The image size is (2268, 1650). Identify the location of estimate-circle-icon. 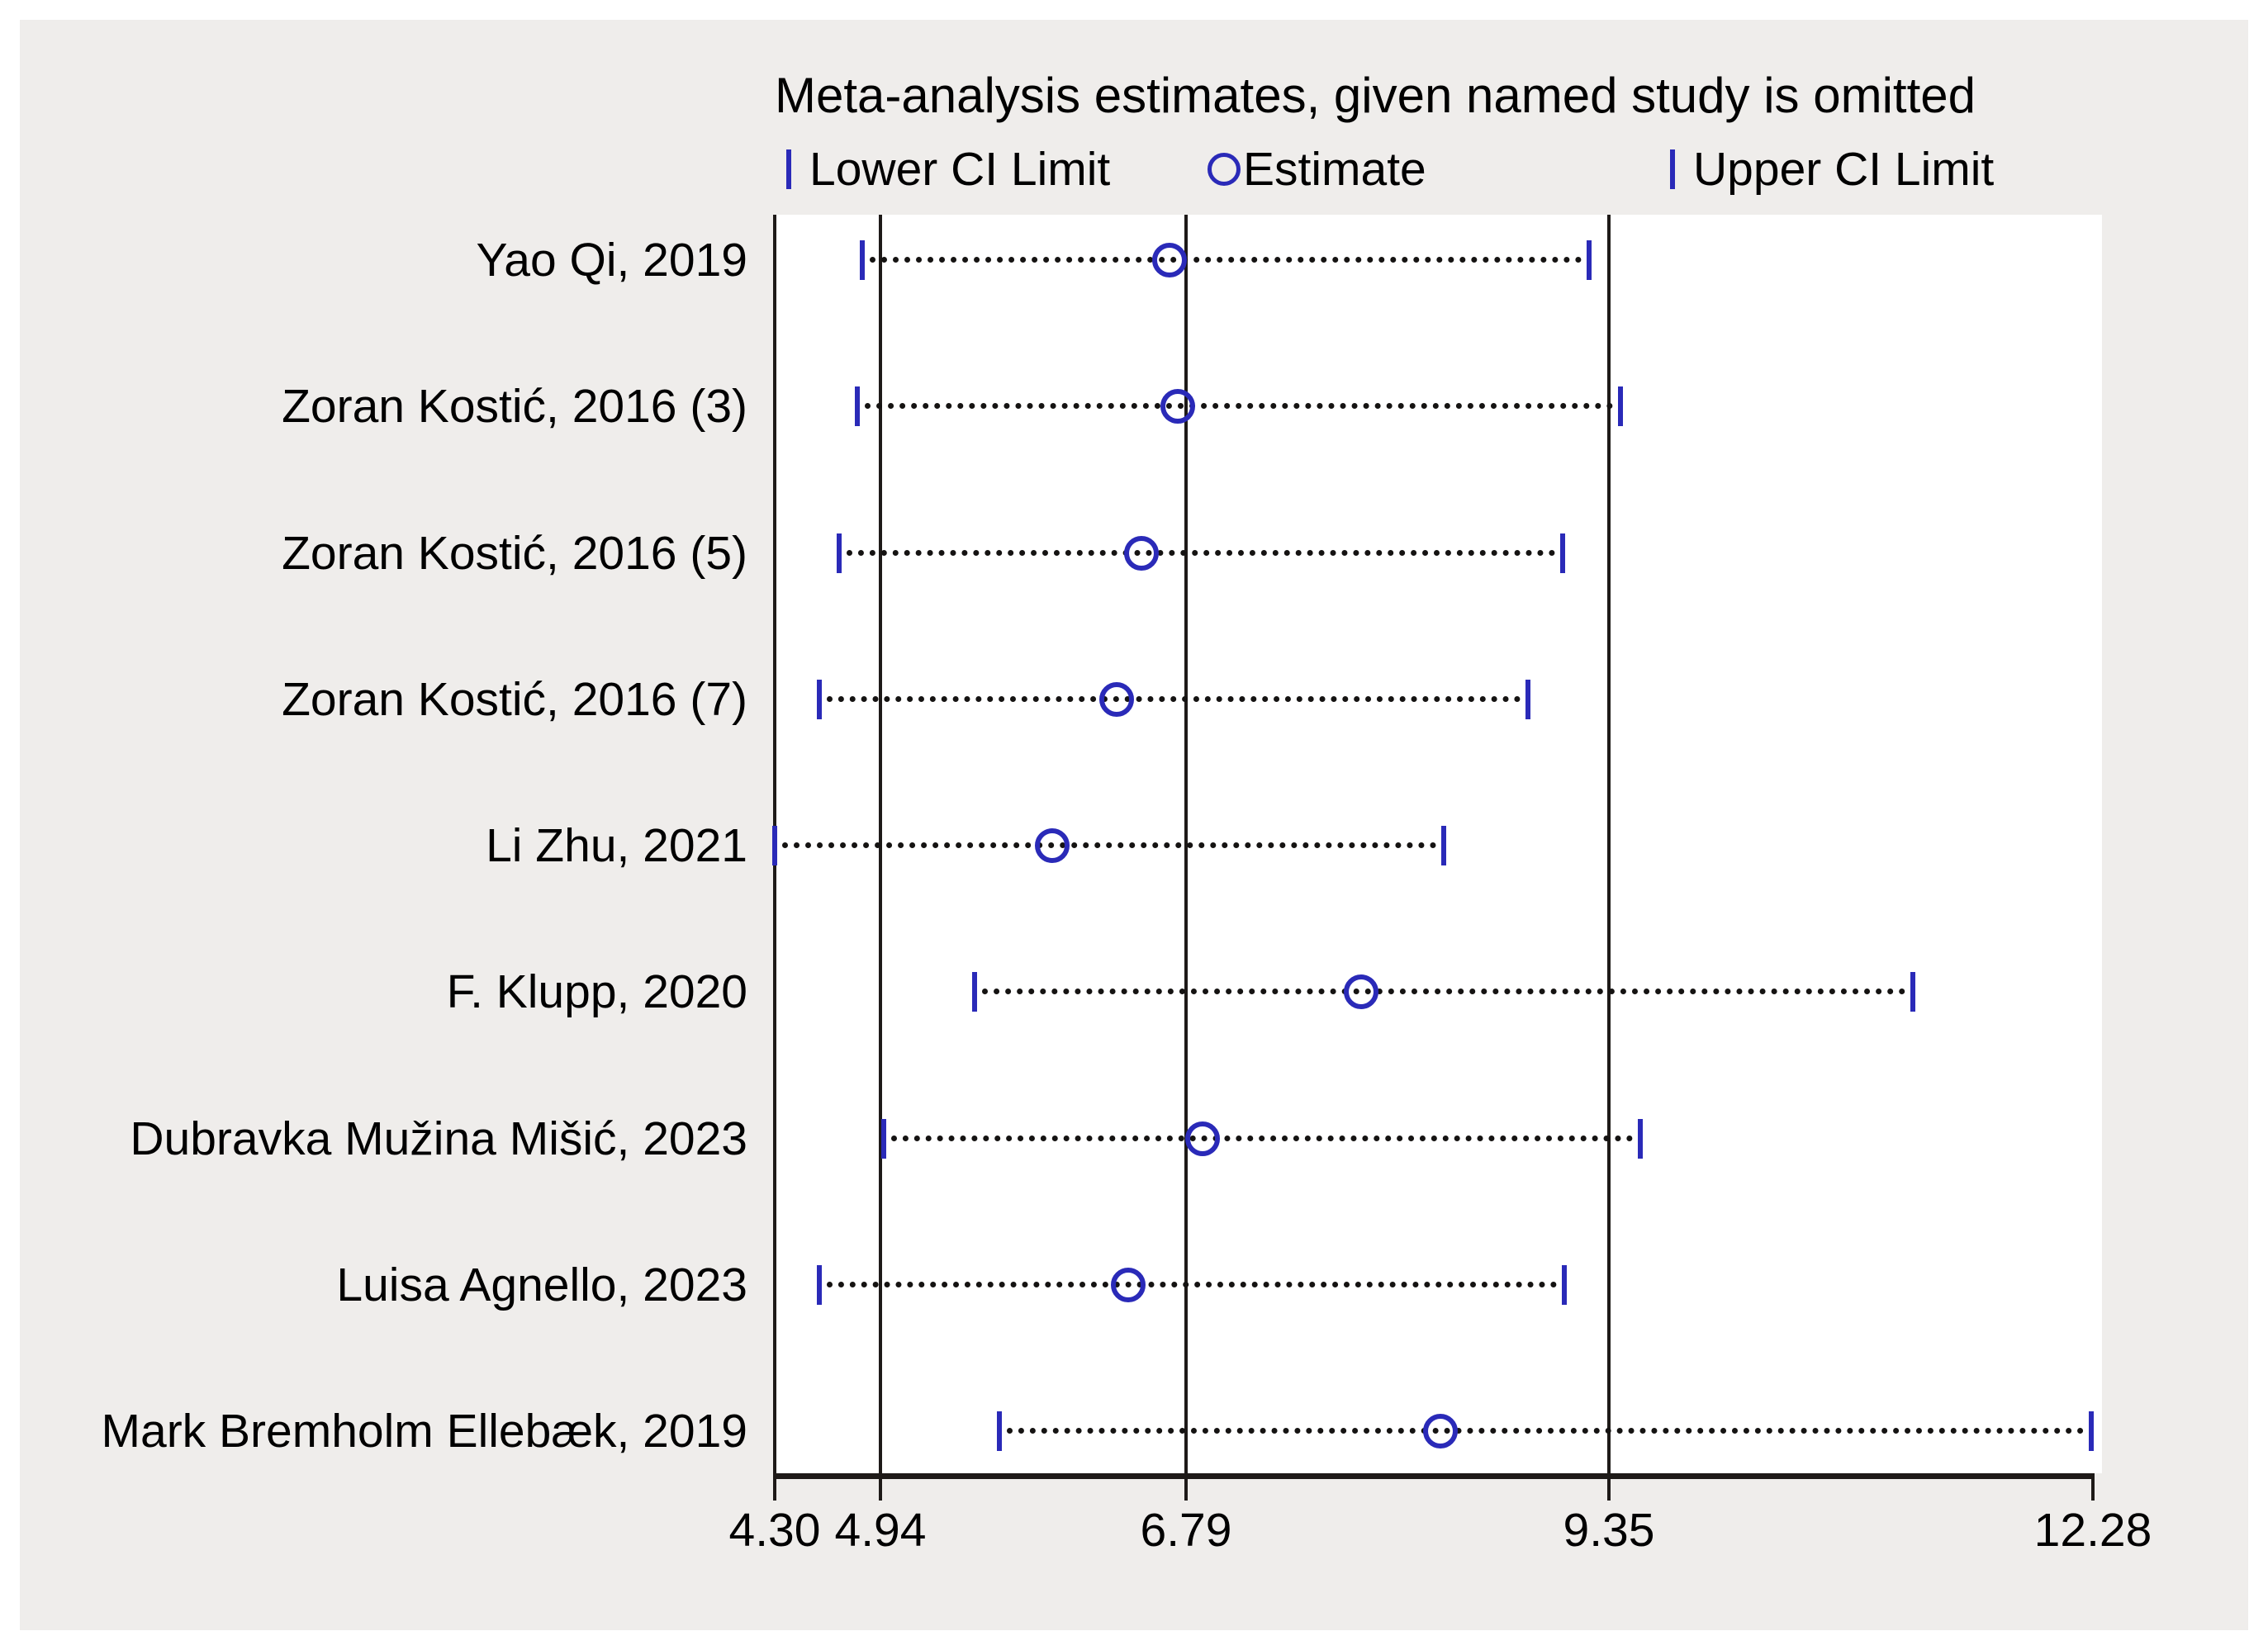
(1224, 169).